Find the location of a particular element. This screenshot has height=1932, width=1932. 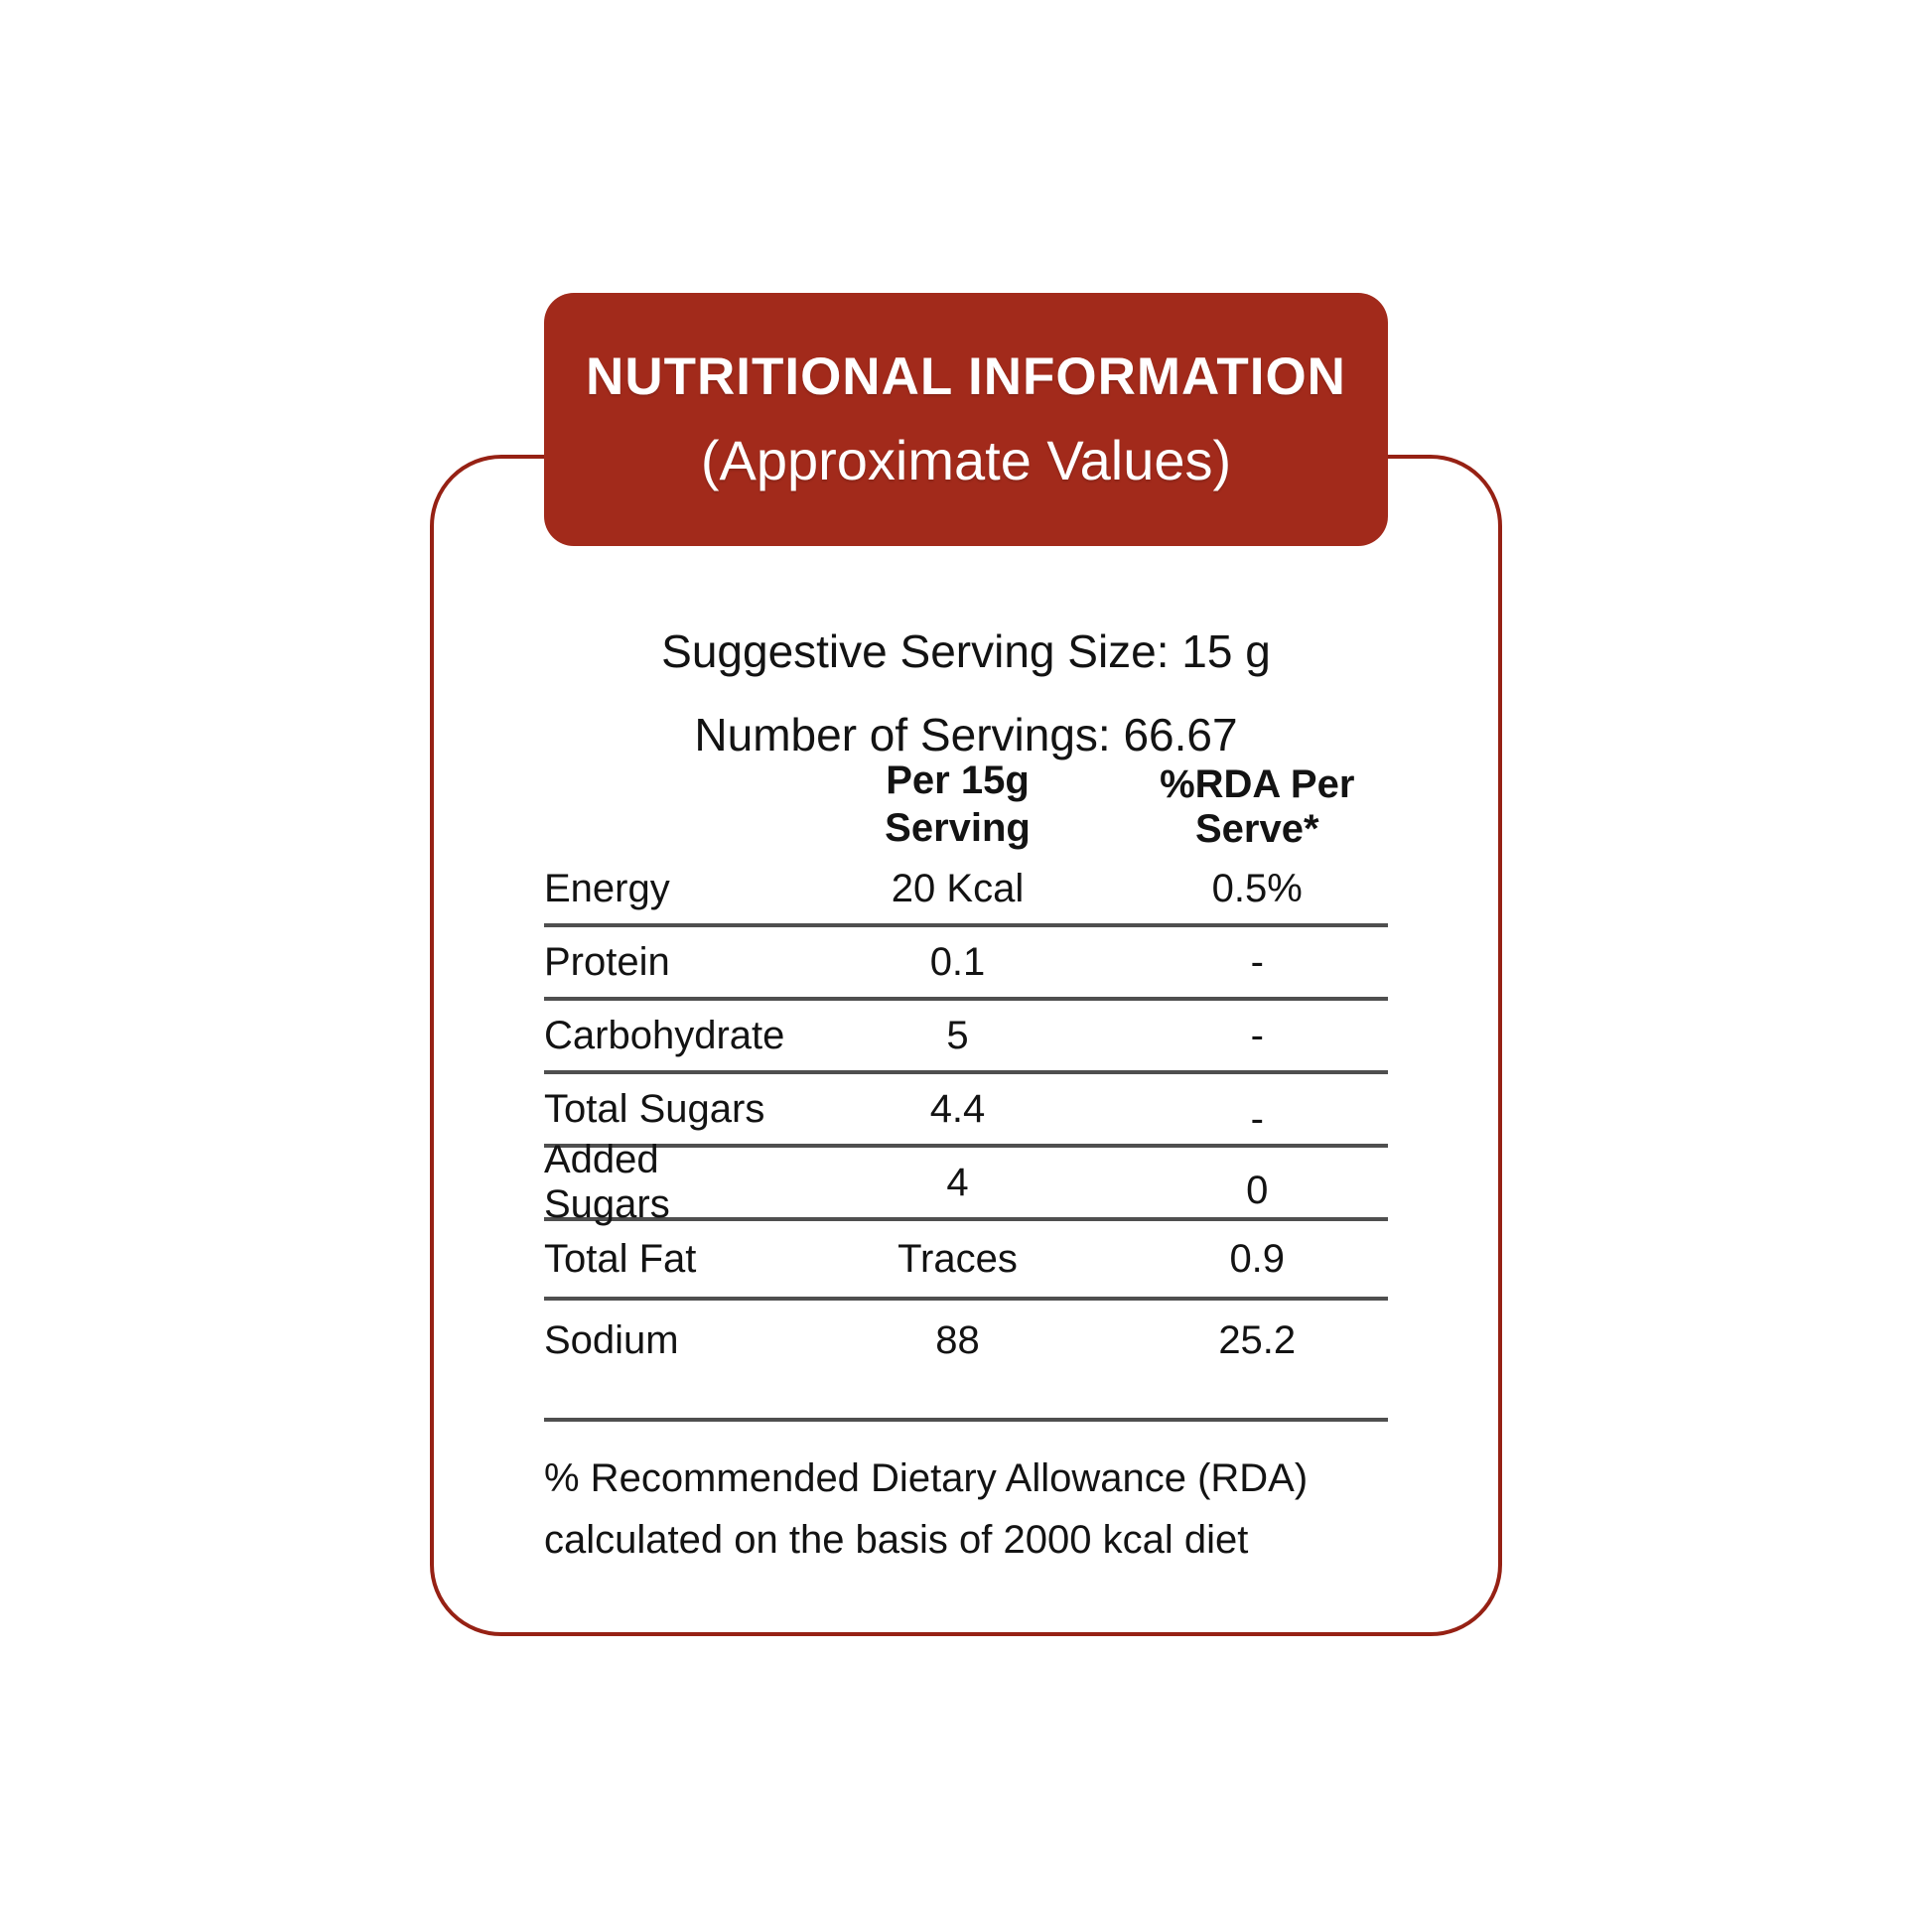

table-row: Carbohydrate 5 - is located at coordinates (966, 1037).